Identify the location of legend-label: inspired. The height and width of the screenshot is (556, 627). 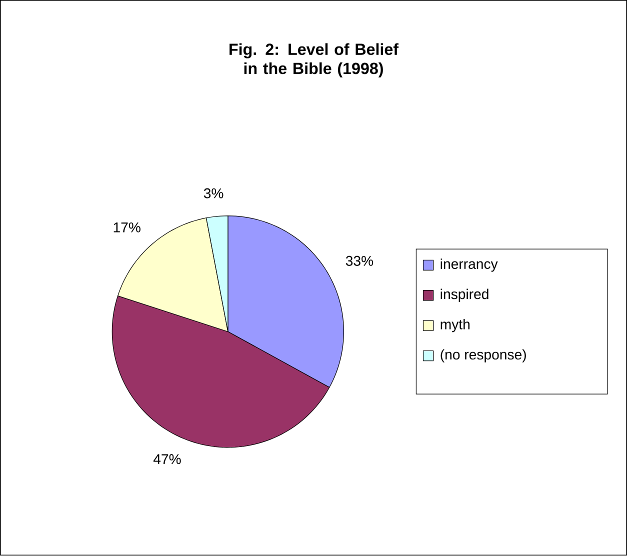
(464, 295).